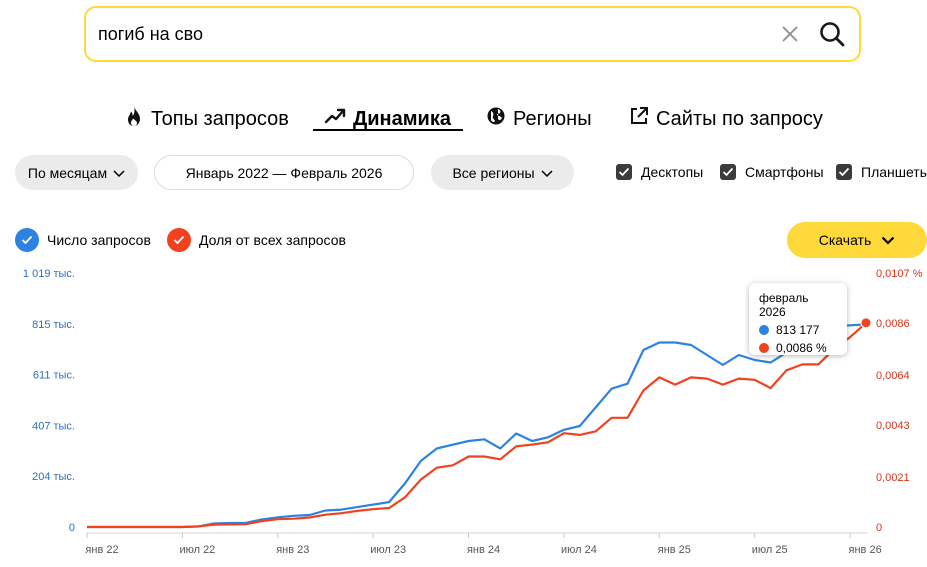 This screenshot has width=927, height=567. What do you see at coordinates (496, 119) in the screenshot?
I see `globe-icon` at bounding box center [496, 119].